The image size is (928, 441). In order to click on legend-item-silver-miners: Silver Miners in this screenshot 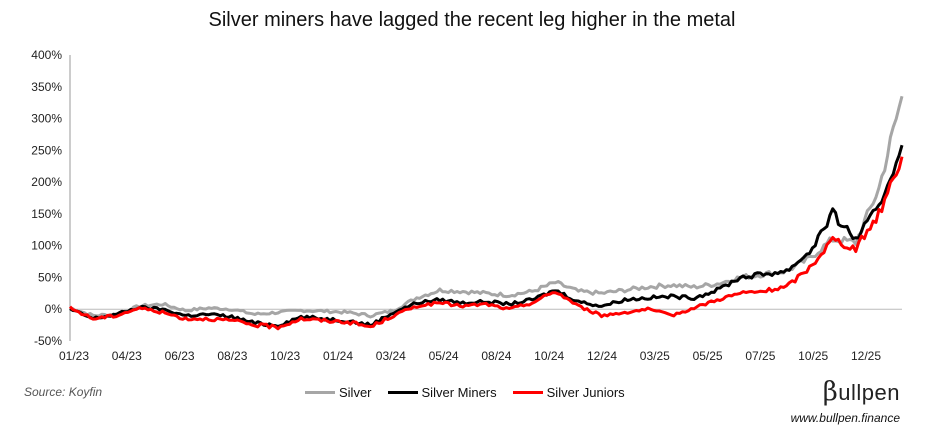, I will do `click(442, 392)`.